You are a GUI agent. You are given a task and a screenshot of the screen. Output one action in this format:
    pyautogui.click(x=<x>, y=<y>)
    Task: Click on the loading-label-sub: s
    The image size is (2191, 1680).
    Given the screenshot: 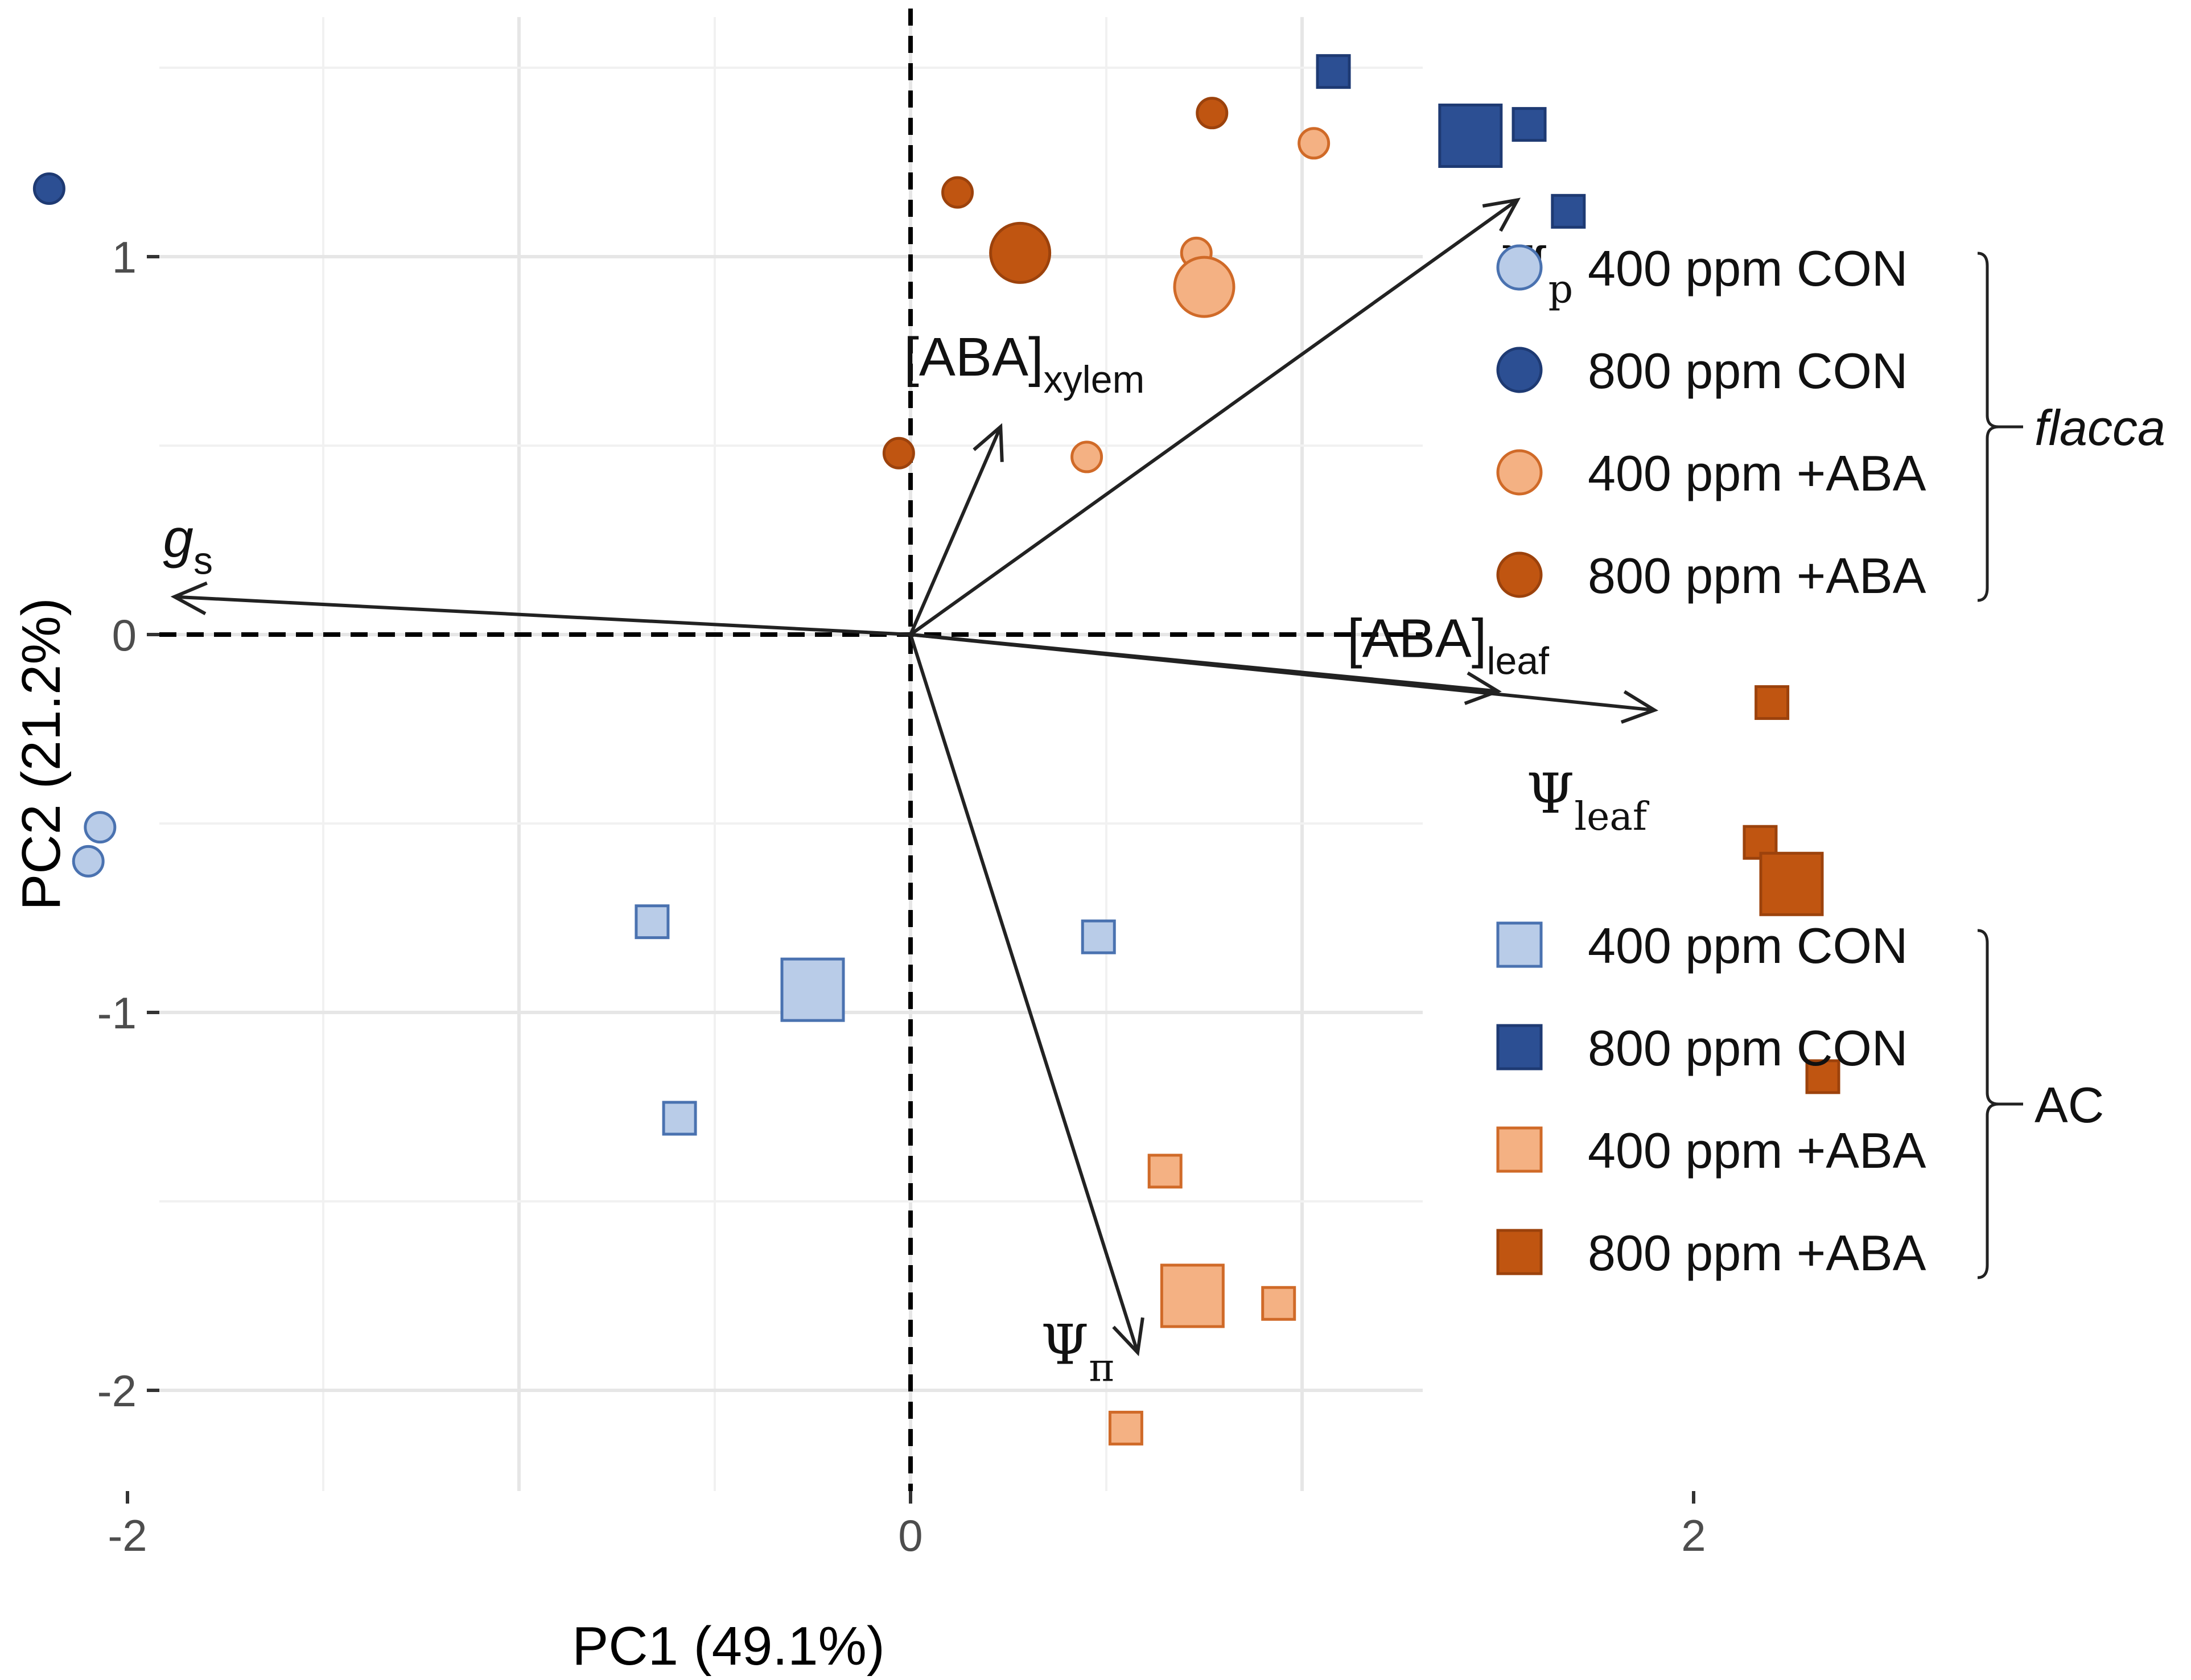 What is the action you would take?
    pyautogui.click(x=203, y=561)
    